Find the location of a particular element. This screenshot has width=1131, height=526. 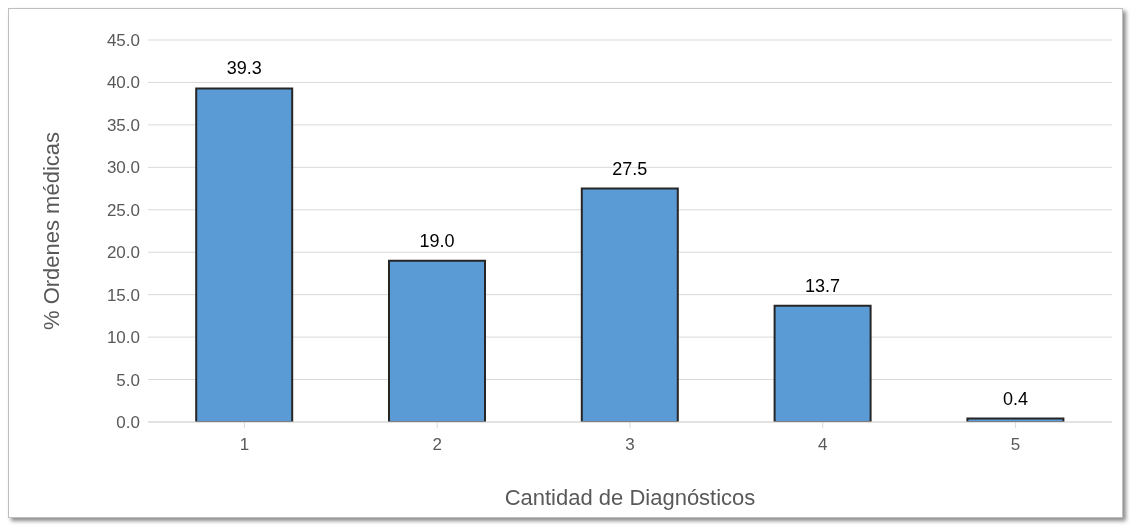

x-tick-label: 5 is located at coordinates (1015, 445).